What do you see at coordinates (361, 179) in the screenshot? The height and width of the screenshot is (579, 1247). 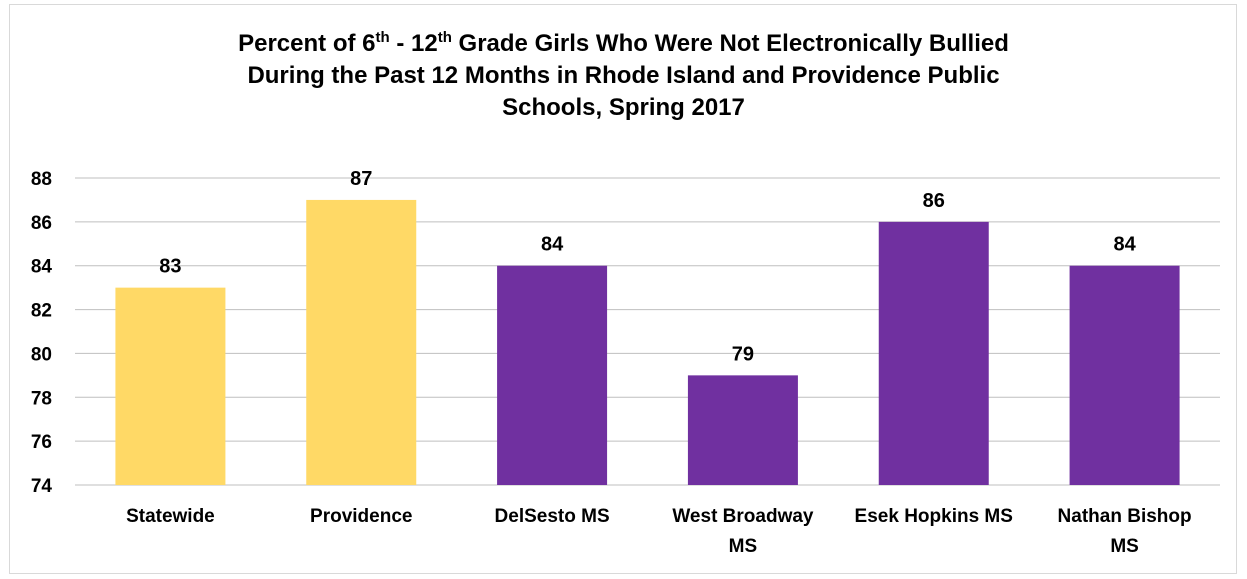 I see `data-label: 87` at bounding box center [361, 179].